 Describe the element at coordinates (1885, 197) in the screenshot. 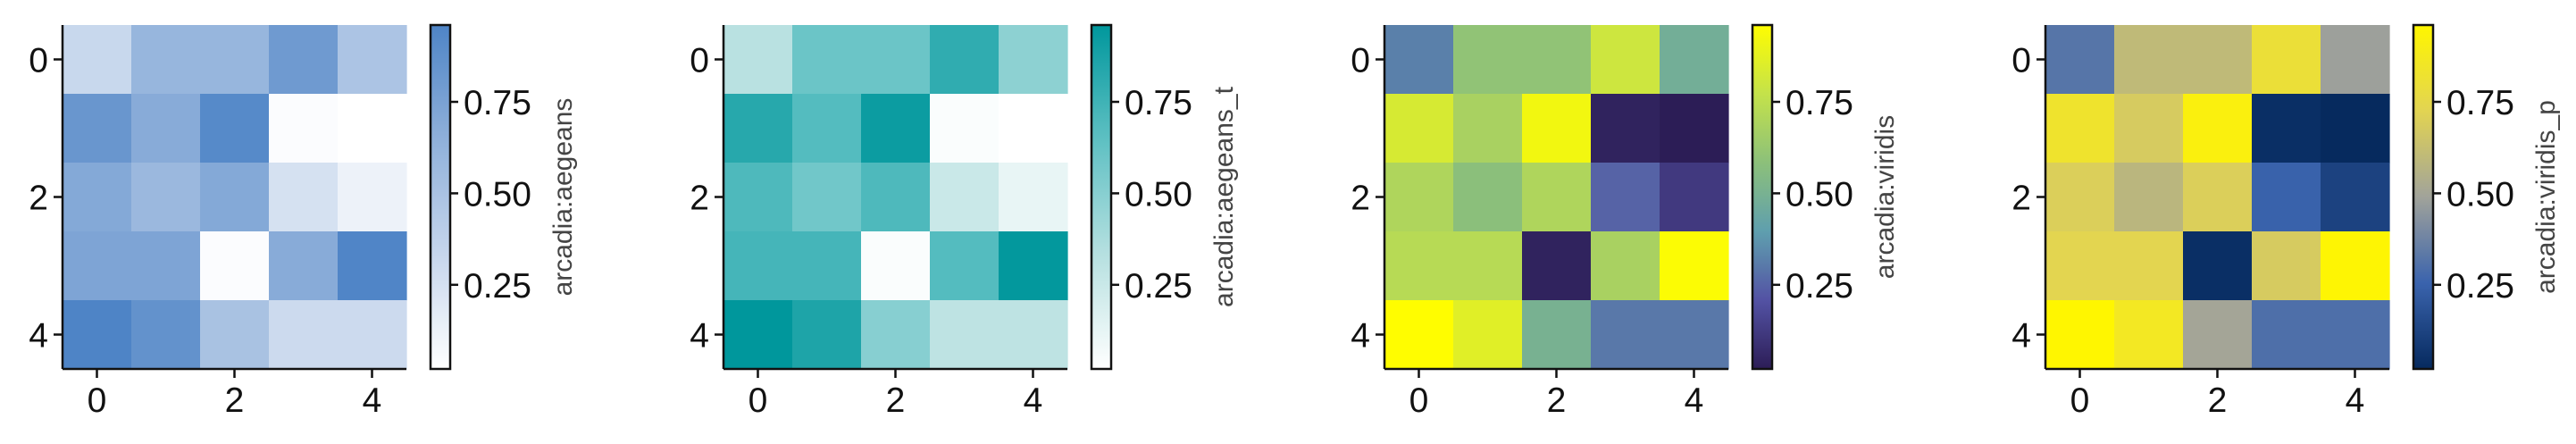

I see `colorbar-label: arcadia:viridis` at that location.